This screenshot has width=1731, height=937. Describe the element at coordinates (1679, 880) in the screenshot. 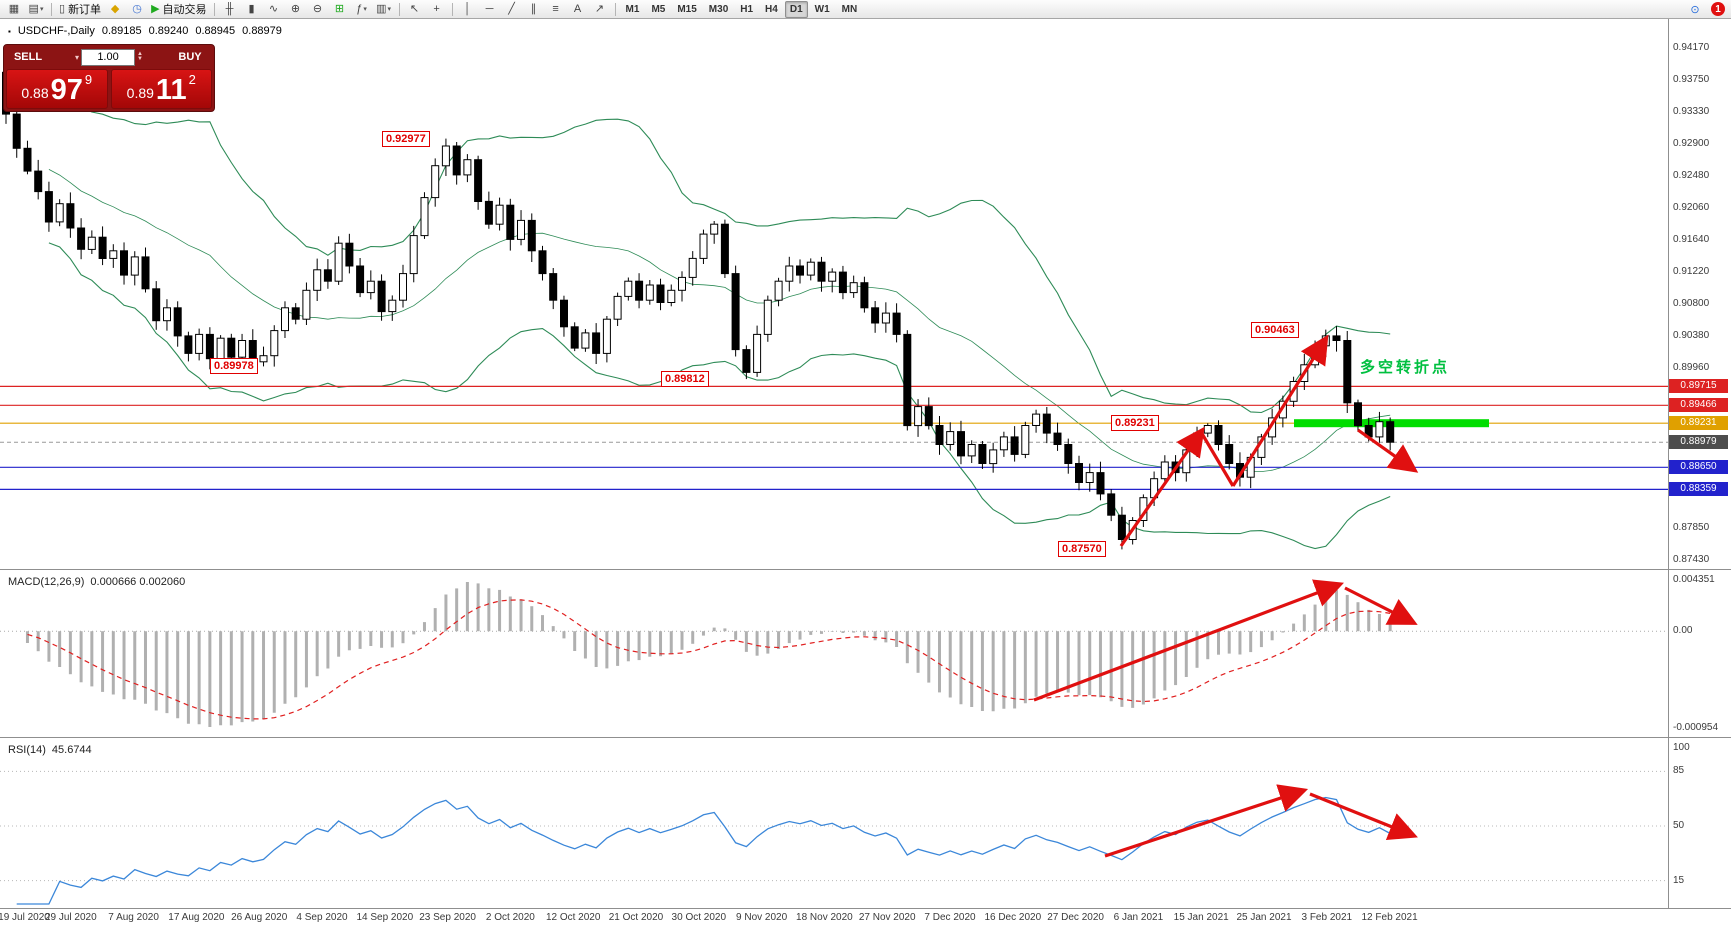

I see `rsi-axis-label: 15` at that location.